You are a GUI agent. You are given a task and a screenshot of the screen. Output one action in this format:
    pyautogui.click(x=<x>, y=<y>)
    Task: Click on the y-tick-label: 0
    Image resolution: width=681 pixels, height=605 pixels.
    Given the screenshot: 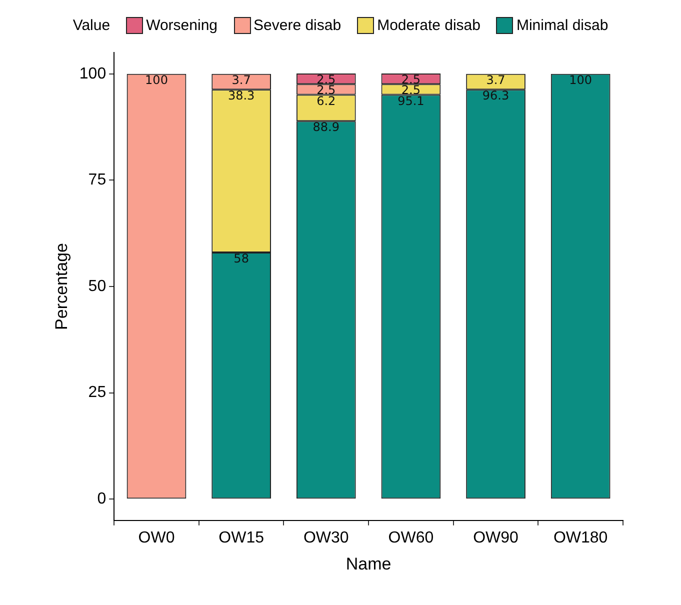 What is the action you would take?
    pyautogui.click(x=101, y=499)
    